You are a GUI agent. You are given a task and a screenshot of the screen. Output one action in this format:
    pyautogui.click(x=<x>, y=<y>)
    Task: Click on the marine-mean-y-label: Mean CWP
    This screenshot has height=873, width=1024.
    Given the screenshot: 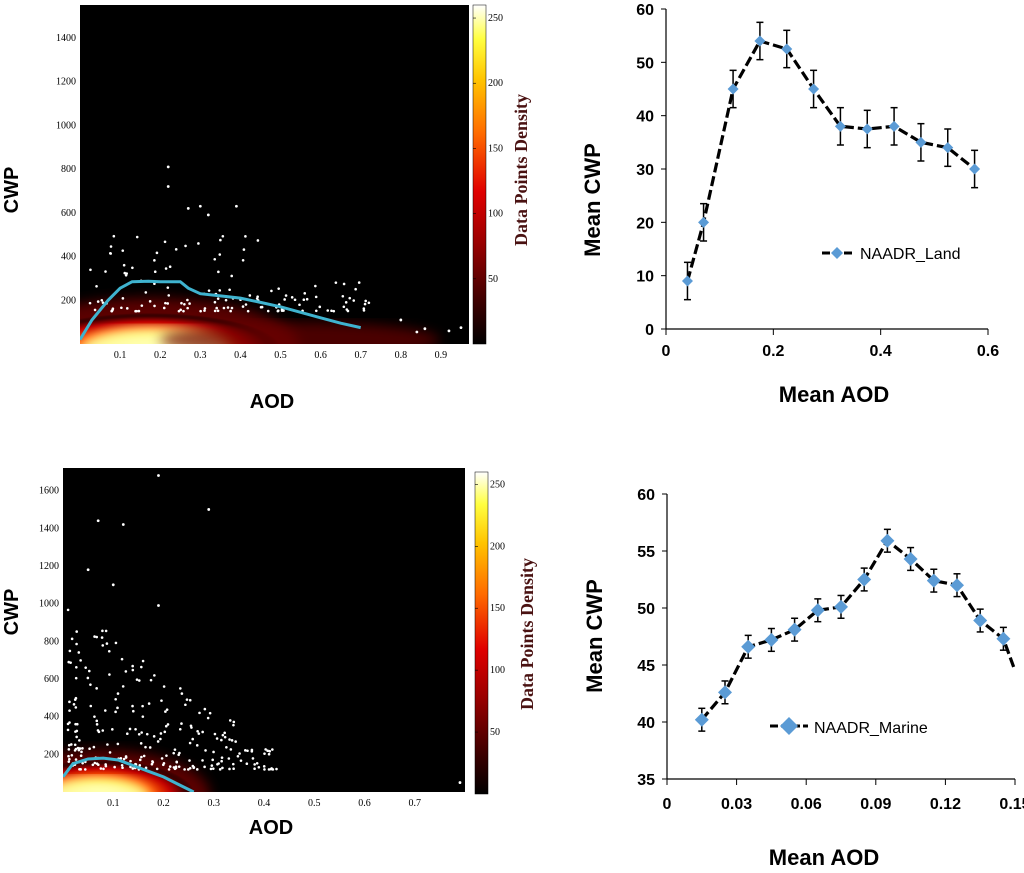 What is the action you would take?
    pyautogui.click(x=594, y=636)
    